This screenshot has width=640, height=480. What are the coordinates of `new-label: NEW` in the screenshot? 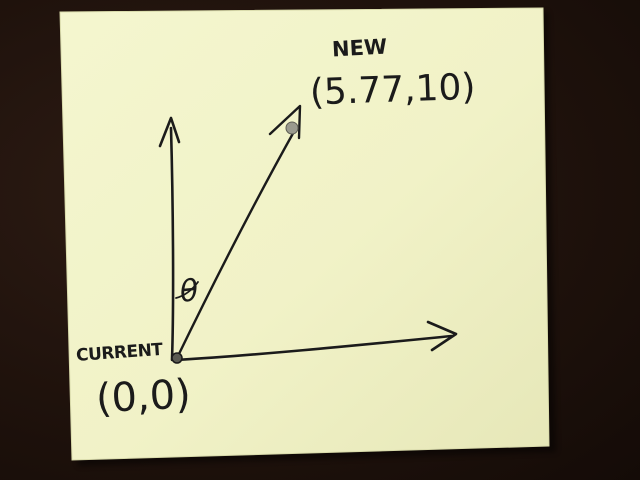 It's located at (359, 48).